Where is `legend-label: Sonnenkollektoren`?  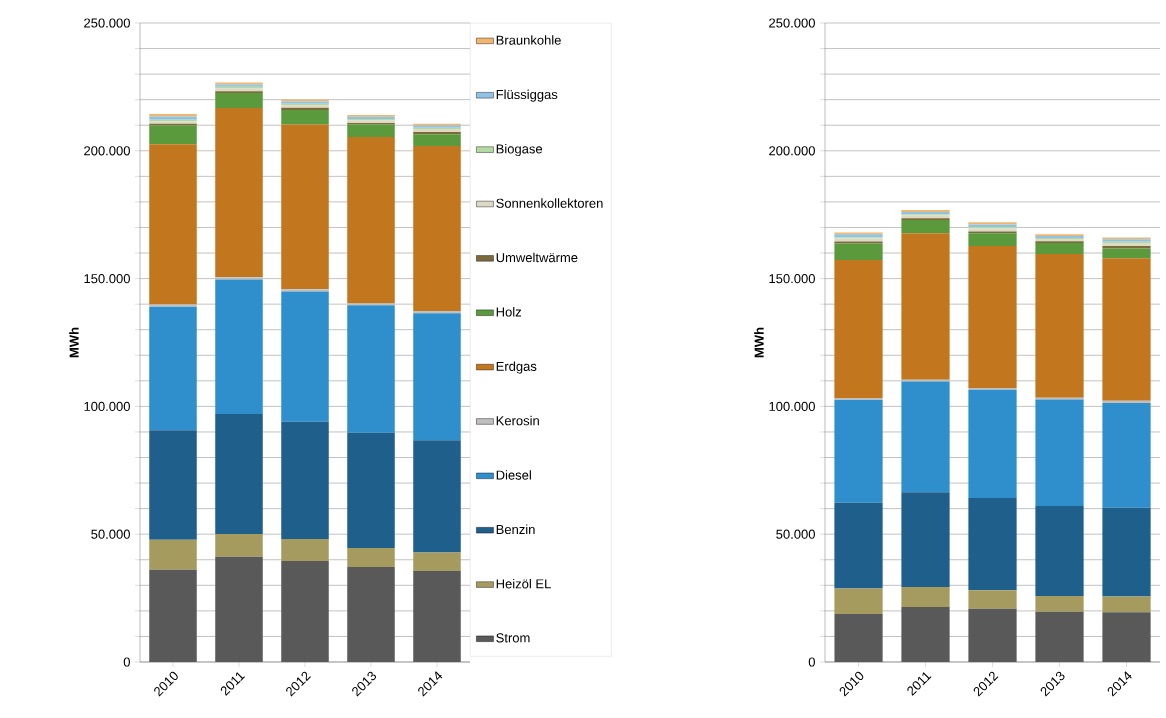
legend-label: Sonnenkollektoren is located at coordinates (549, 203).